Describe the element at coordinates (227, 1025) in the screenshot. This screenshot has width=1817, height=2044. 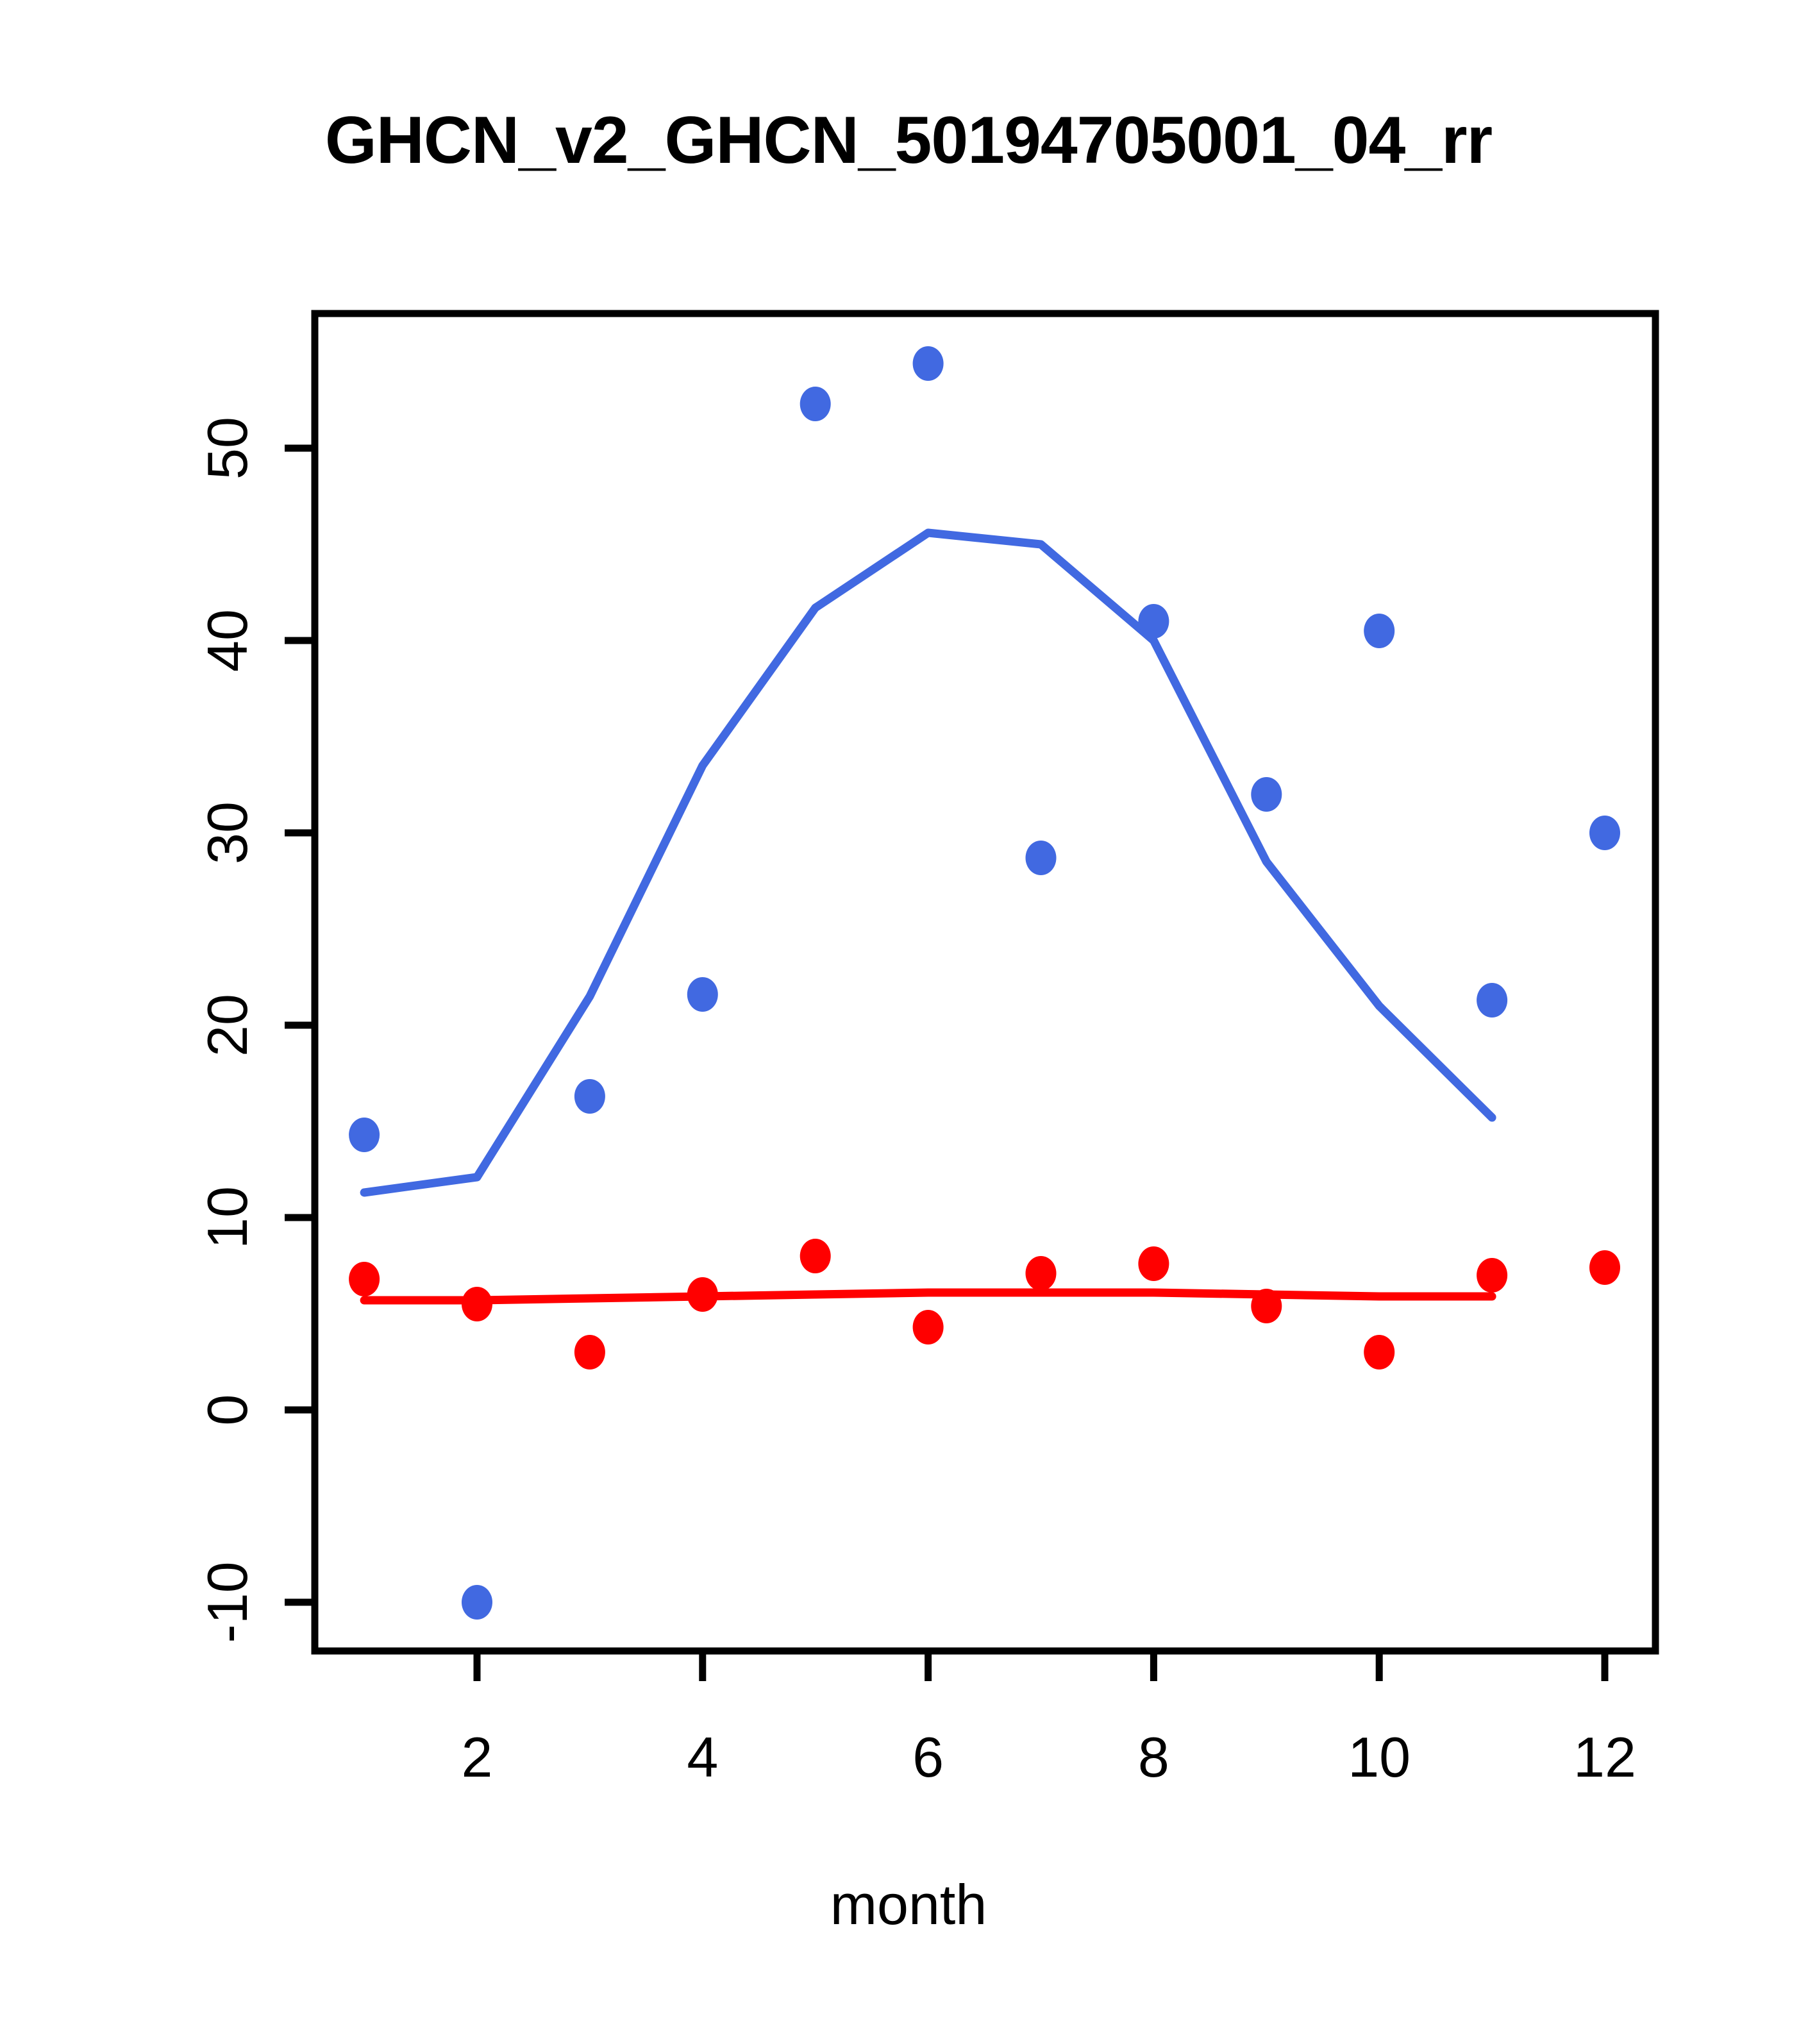
I see `y-tick-label: 20` at that location.